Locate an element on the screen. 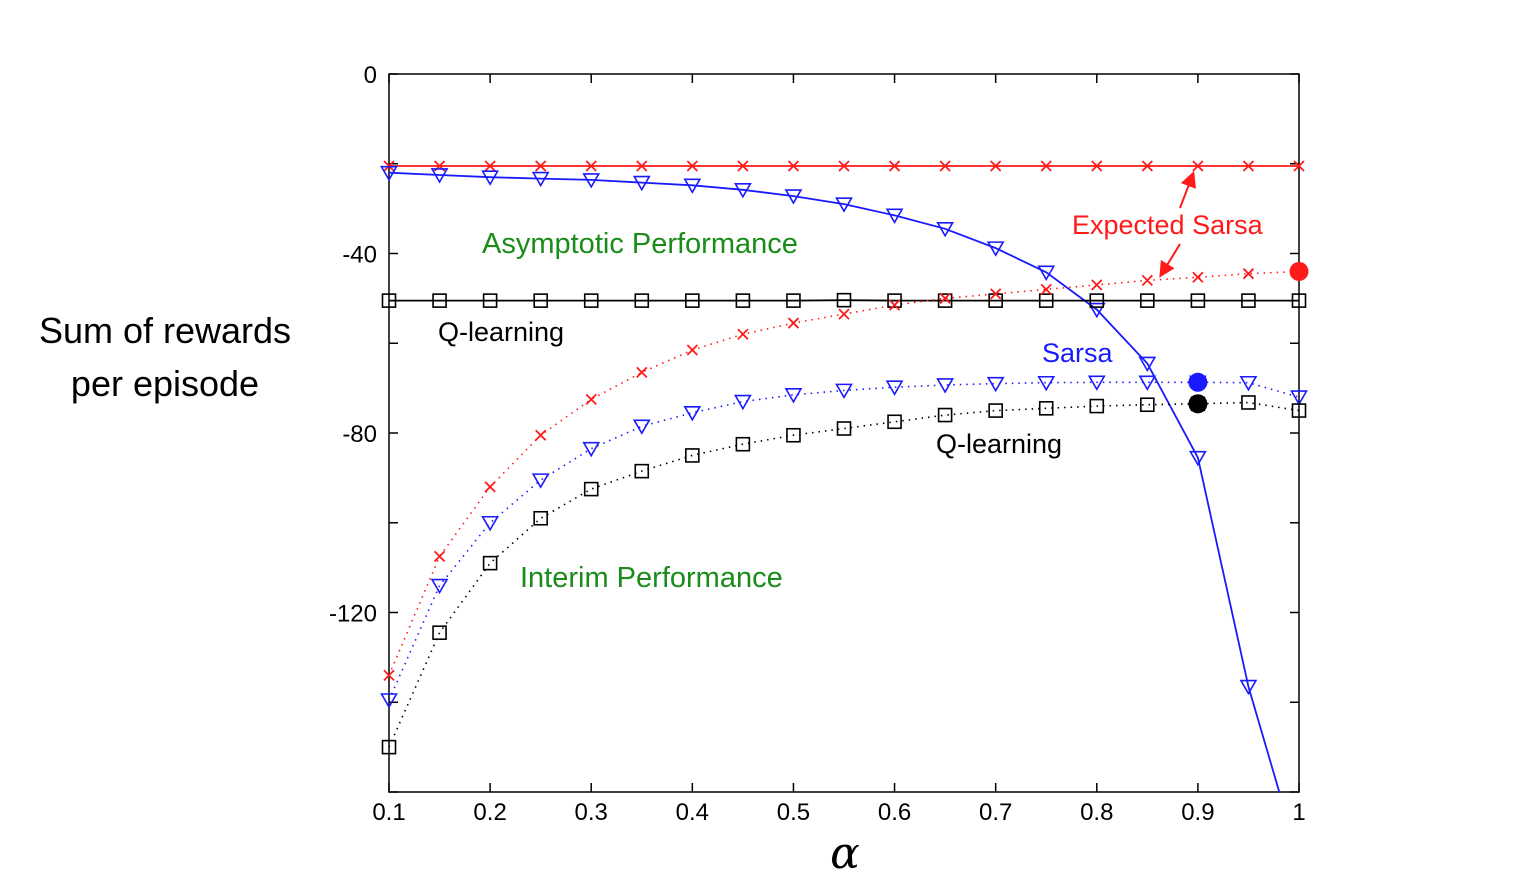 The image size is (1514, 880). y-axis-label-line-1: Sum of rewards is located at coordinates (165, 330).